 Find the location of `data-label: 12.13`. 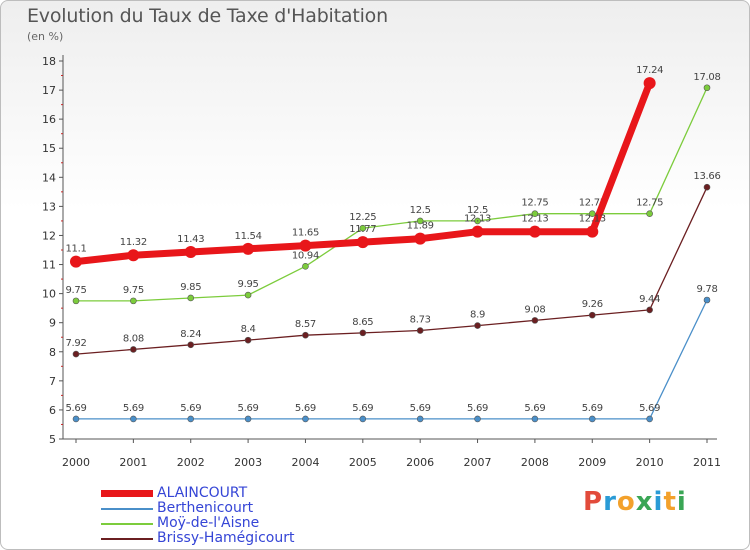

data-label: 12.13 is located at coordinates (534, 219).